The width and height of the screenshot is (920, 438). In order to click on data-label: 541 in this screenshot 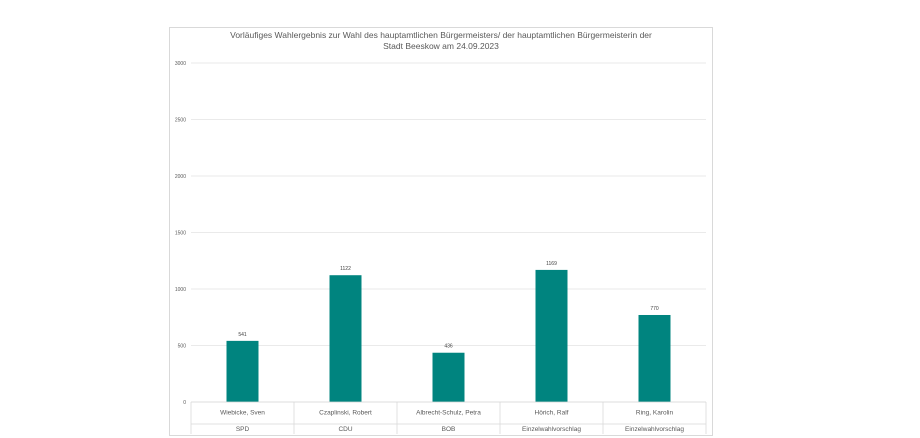, I will do `click(242, 335)`.